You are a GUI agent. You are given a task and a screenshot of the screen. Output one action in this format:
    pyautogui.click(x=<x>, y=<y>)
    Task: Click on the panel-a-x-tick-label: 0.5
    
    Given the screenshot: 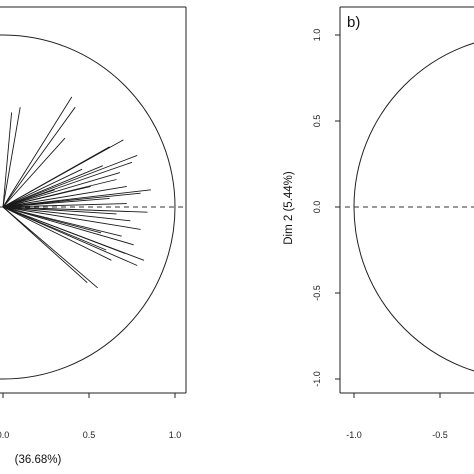 What is the action you would take?
    pyautogui.click(x=89, y=435)
    